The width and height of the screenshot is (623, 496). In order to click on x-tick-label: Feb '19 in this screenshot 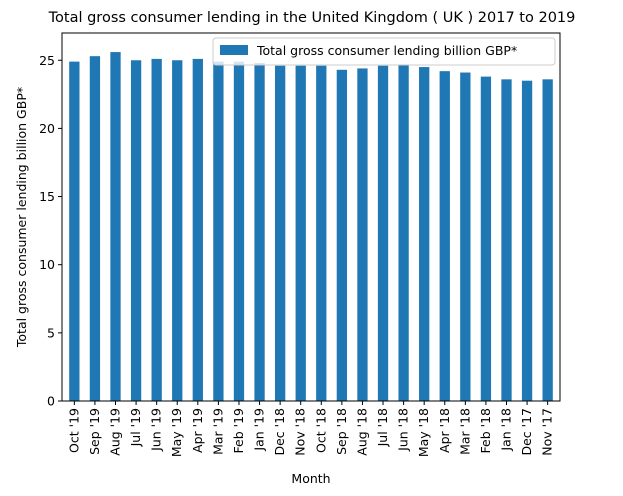, I will do `click(238, 430)`.